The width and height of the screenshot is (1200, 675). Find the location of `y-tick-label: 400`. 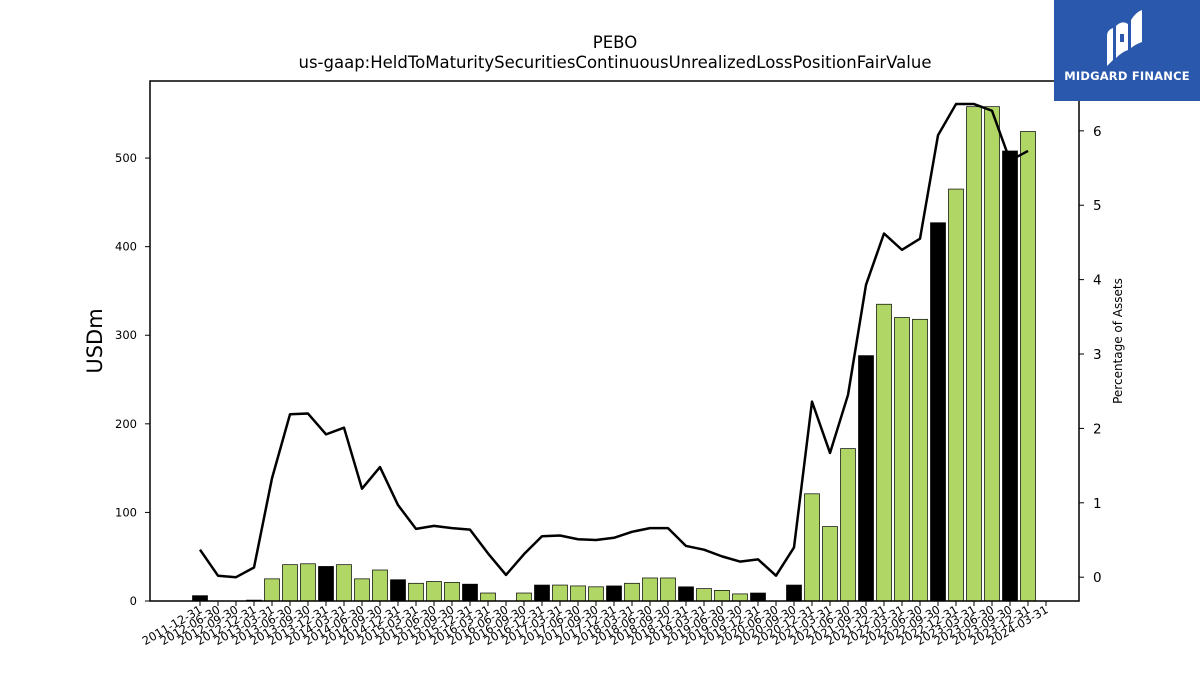

y-tick-label: 400 is located at coordinates (126, 247).